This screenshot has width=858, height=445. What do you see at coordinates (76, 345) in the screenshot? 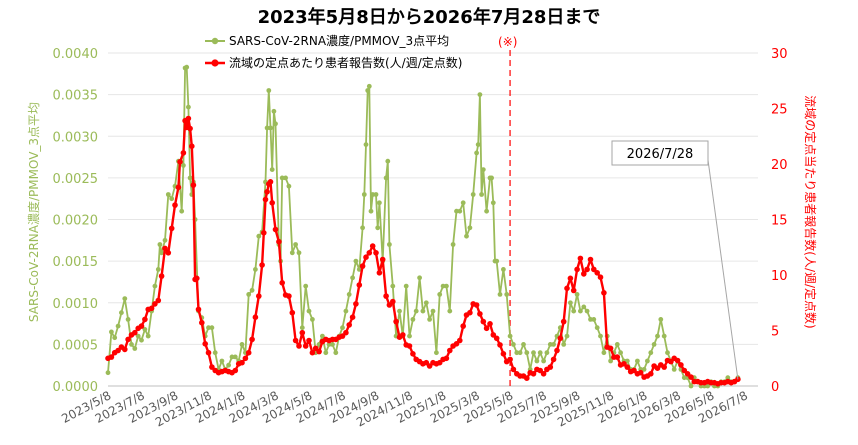
I see `y-left-tick-label: 0.0005` at bounding box center [76, 345].